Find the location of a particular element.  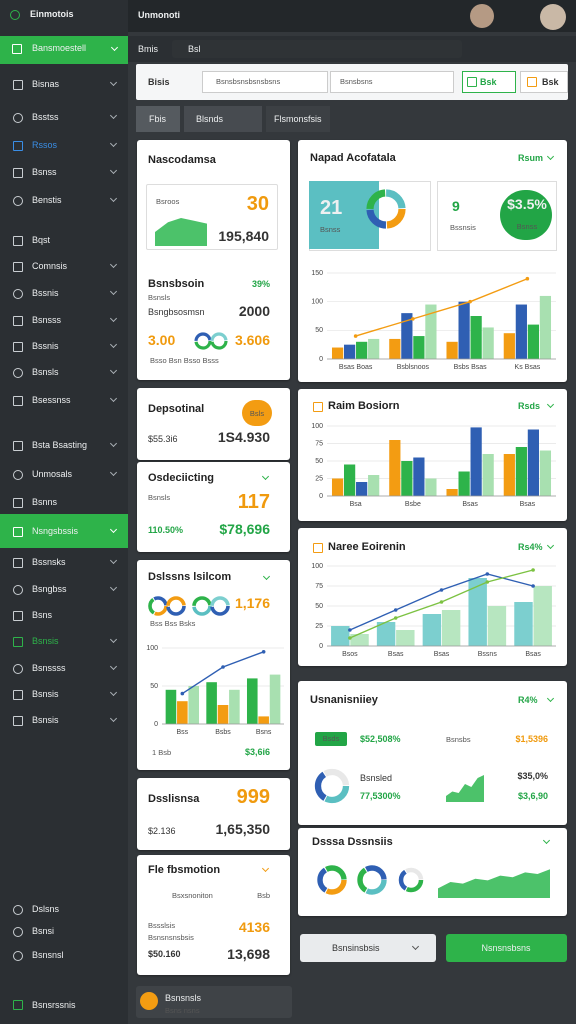

text: Bmis is located at coordinates (148, 49).